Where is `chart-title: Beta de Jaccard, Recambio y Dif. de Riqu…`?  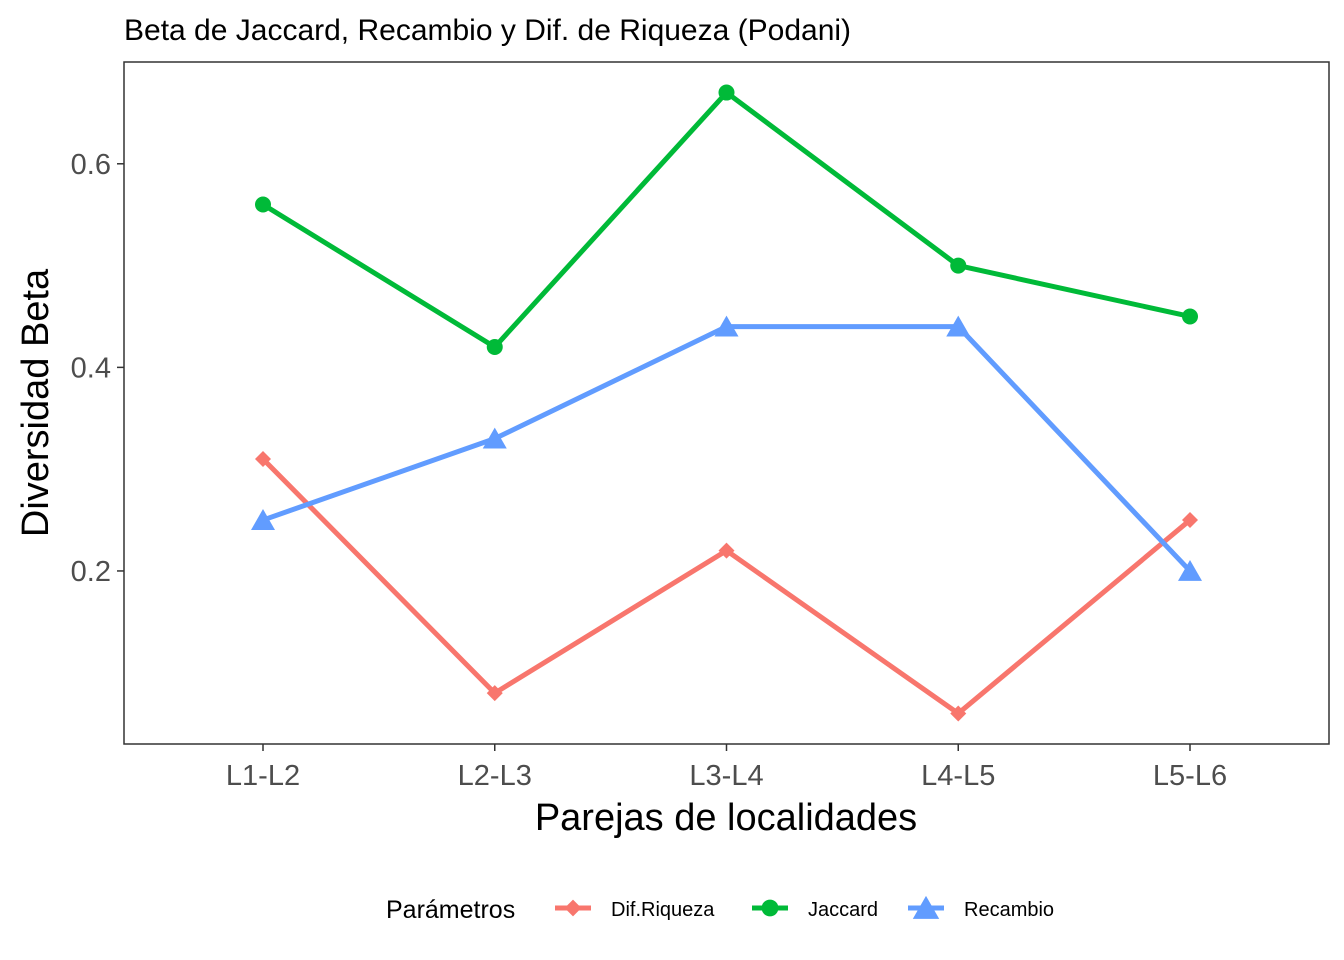 chart-title: Beta de Jaccard, Recambio y Dif. de Riqu… is located at coordinates (487, 30).